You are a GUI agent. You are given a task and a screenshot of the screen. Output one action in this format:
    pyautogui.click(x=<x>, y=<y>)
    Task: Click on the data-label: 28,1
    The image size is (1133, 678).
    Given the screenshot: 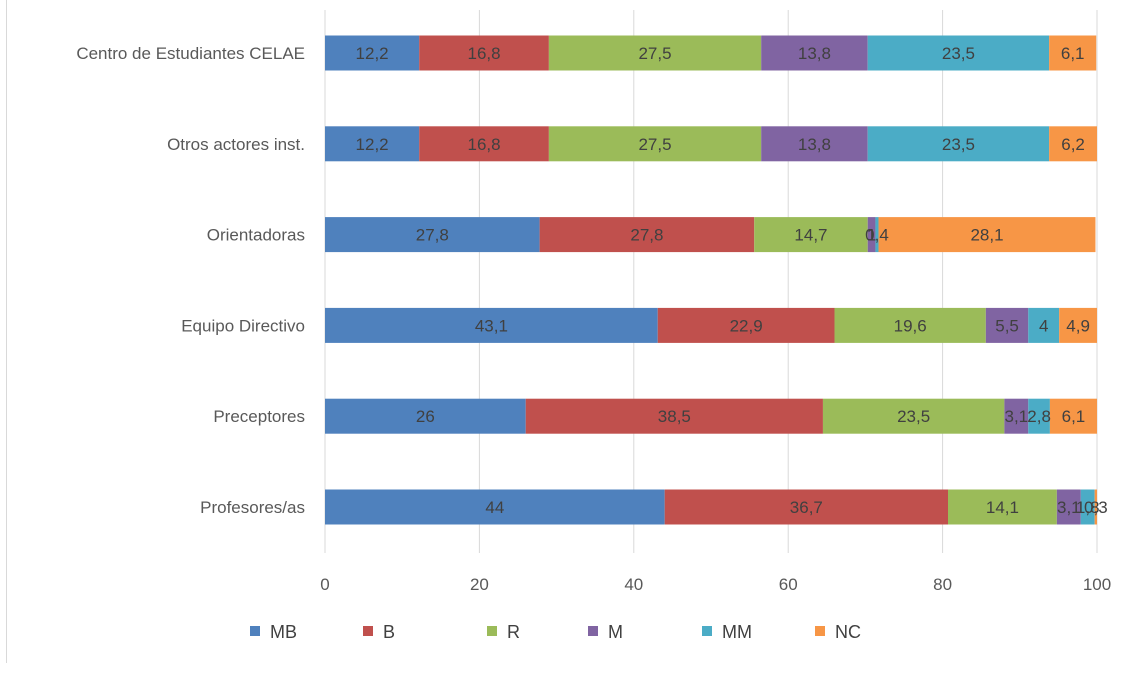 What is the action you would take?
    pyautogui.click(x=986, y=235)
    